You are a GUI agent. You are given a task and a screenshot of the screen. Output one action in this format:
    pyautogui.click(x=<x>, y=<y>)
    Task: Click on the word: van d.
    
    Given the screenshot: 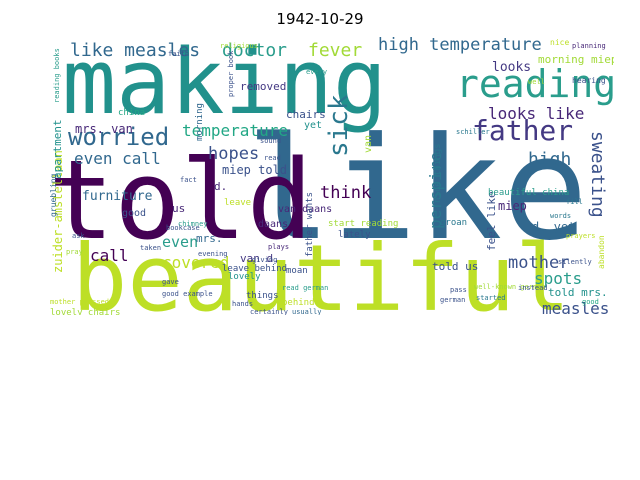 What is the action you would take?
    pyautogui.click(x=260, y=258)
    